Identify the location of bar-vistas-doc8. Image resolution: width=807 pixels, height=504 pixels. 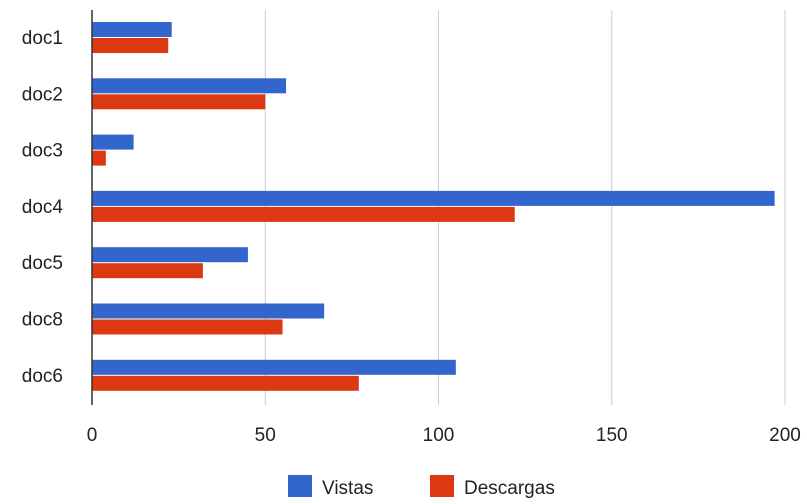
(208, 311).